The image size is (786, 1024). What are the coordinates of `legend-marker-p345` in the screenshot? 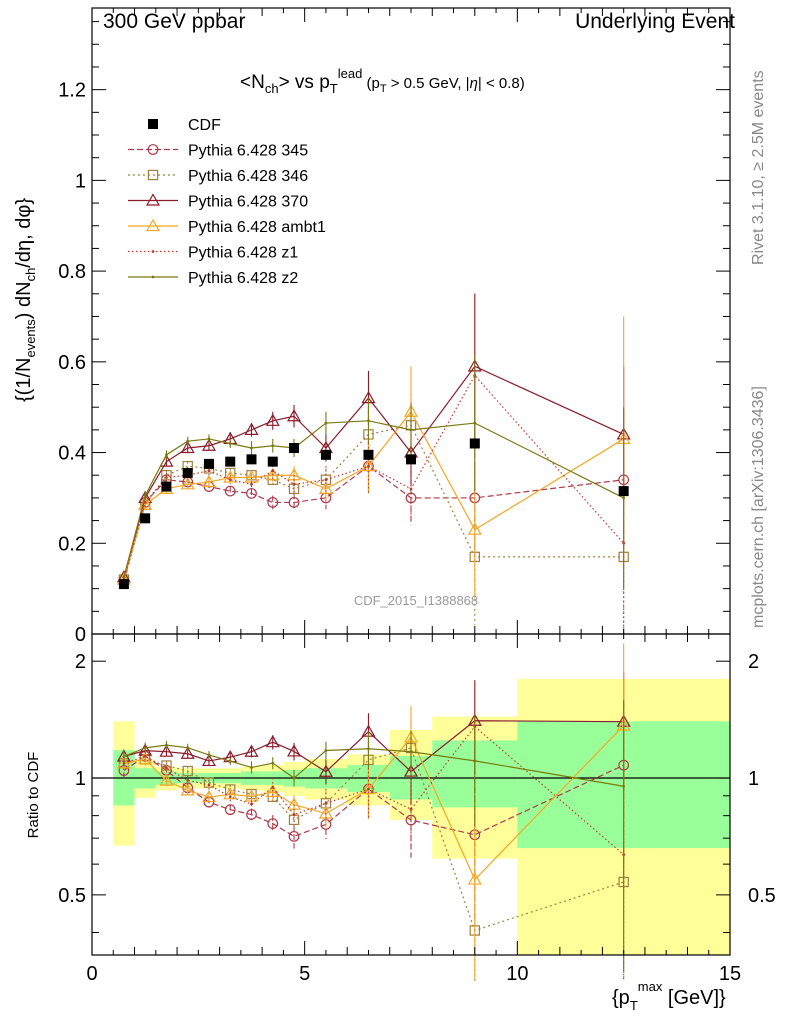 It's located at (153, 149).